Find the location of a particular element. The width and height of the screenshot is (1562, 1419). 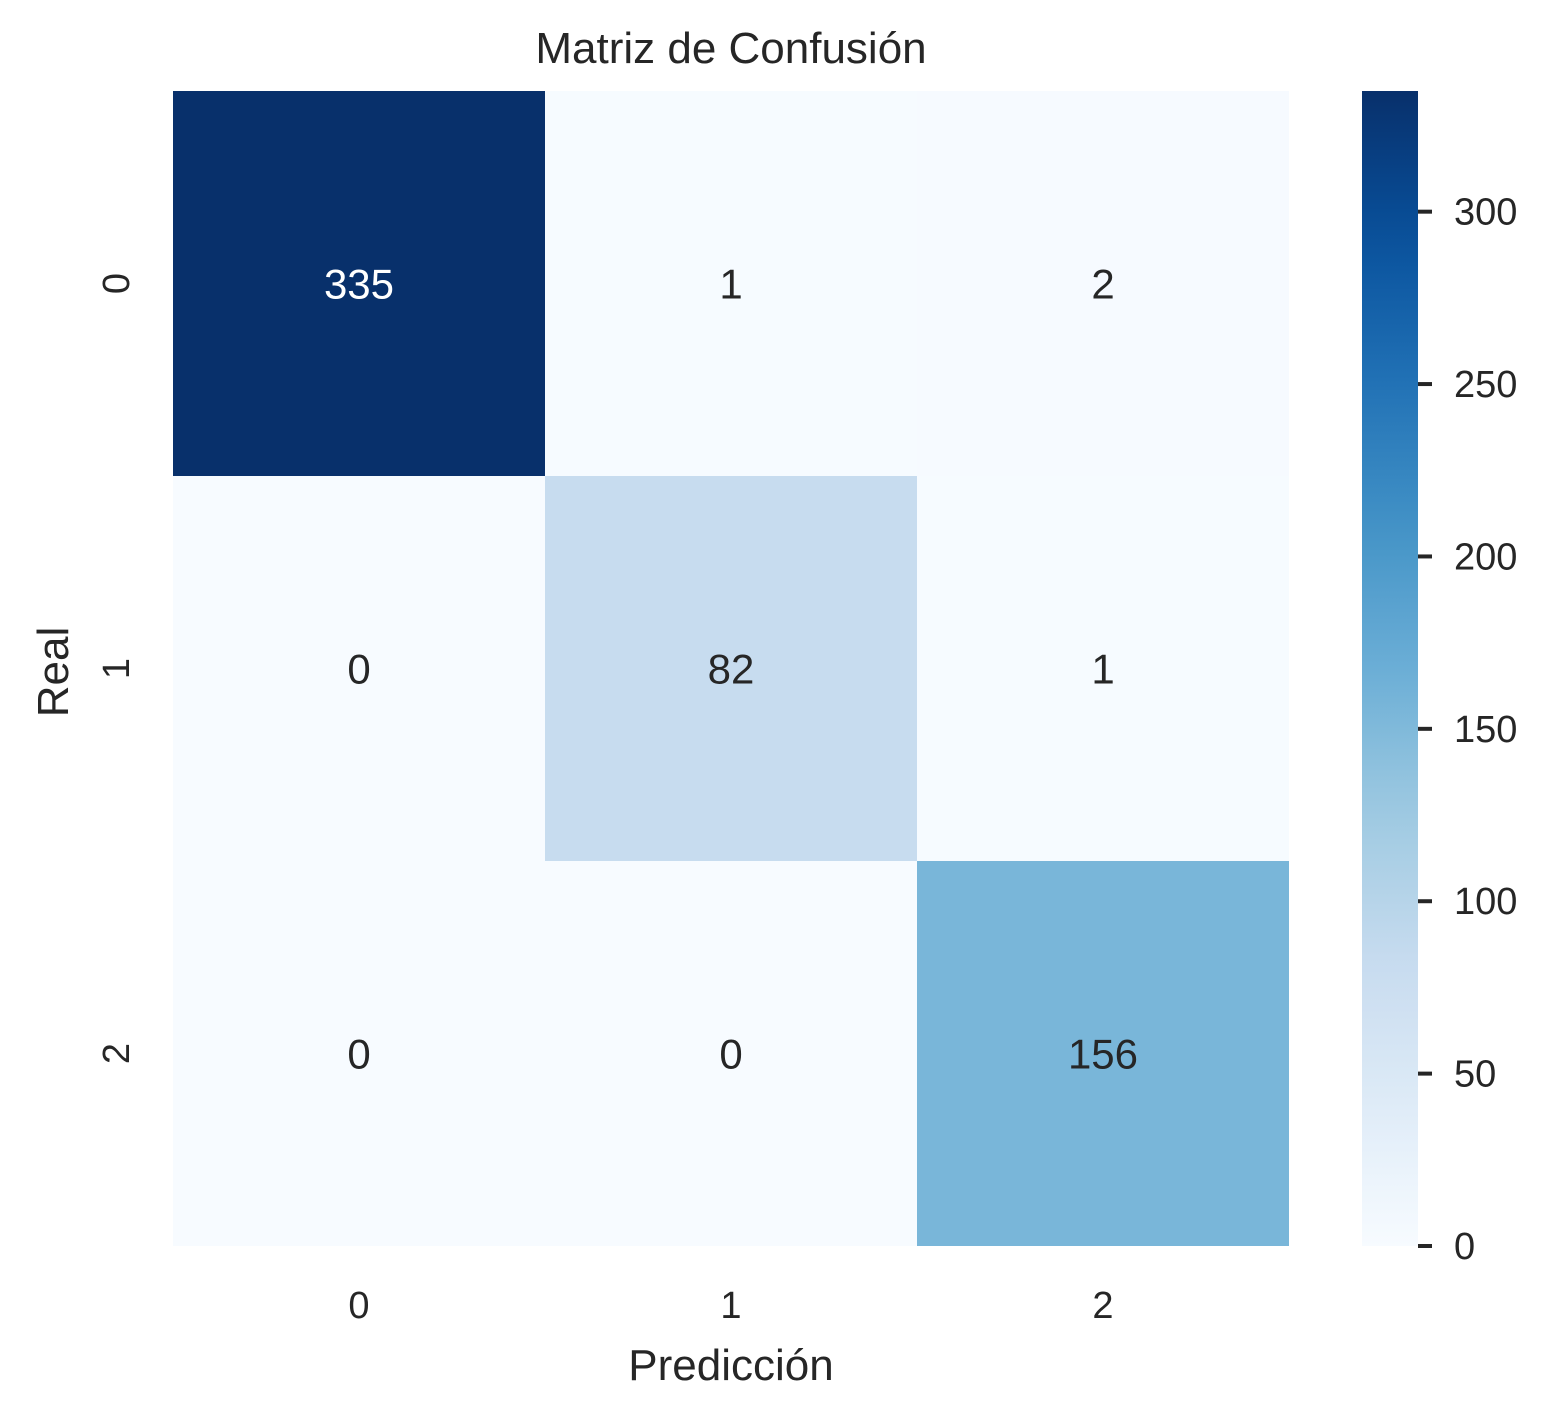

colorbar is located at coordinates (1390, 668).